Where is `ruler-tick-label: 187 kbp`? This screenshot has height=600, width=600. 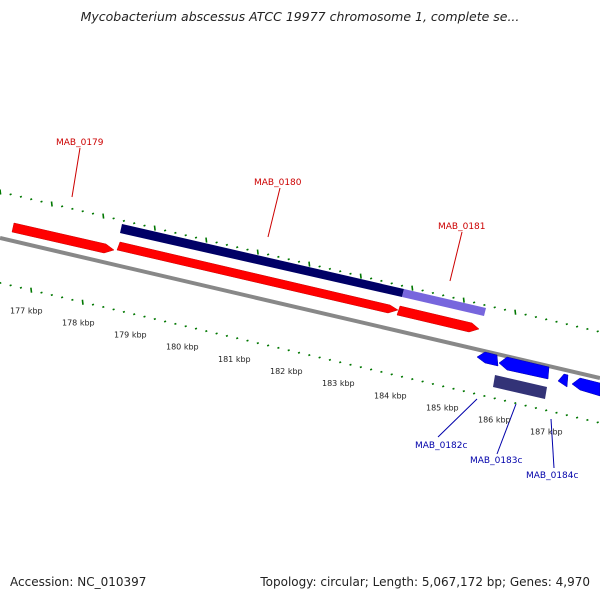 ruler-tick-label: 187 kbp is located at coordinates (546, 432).